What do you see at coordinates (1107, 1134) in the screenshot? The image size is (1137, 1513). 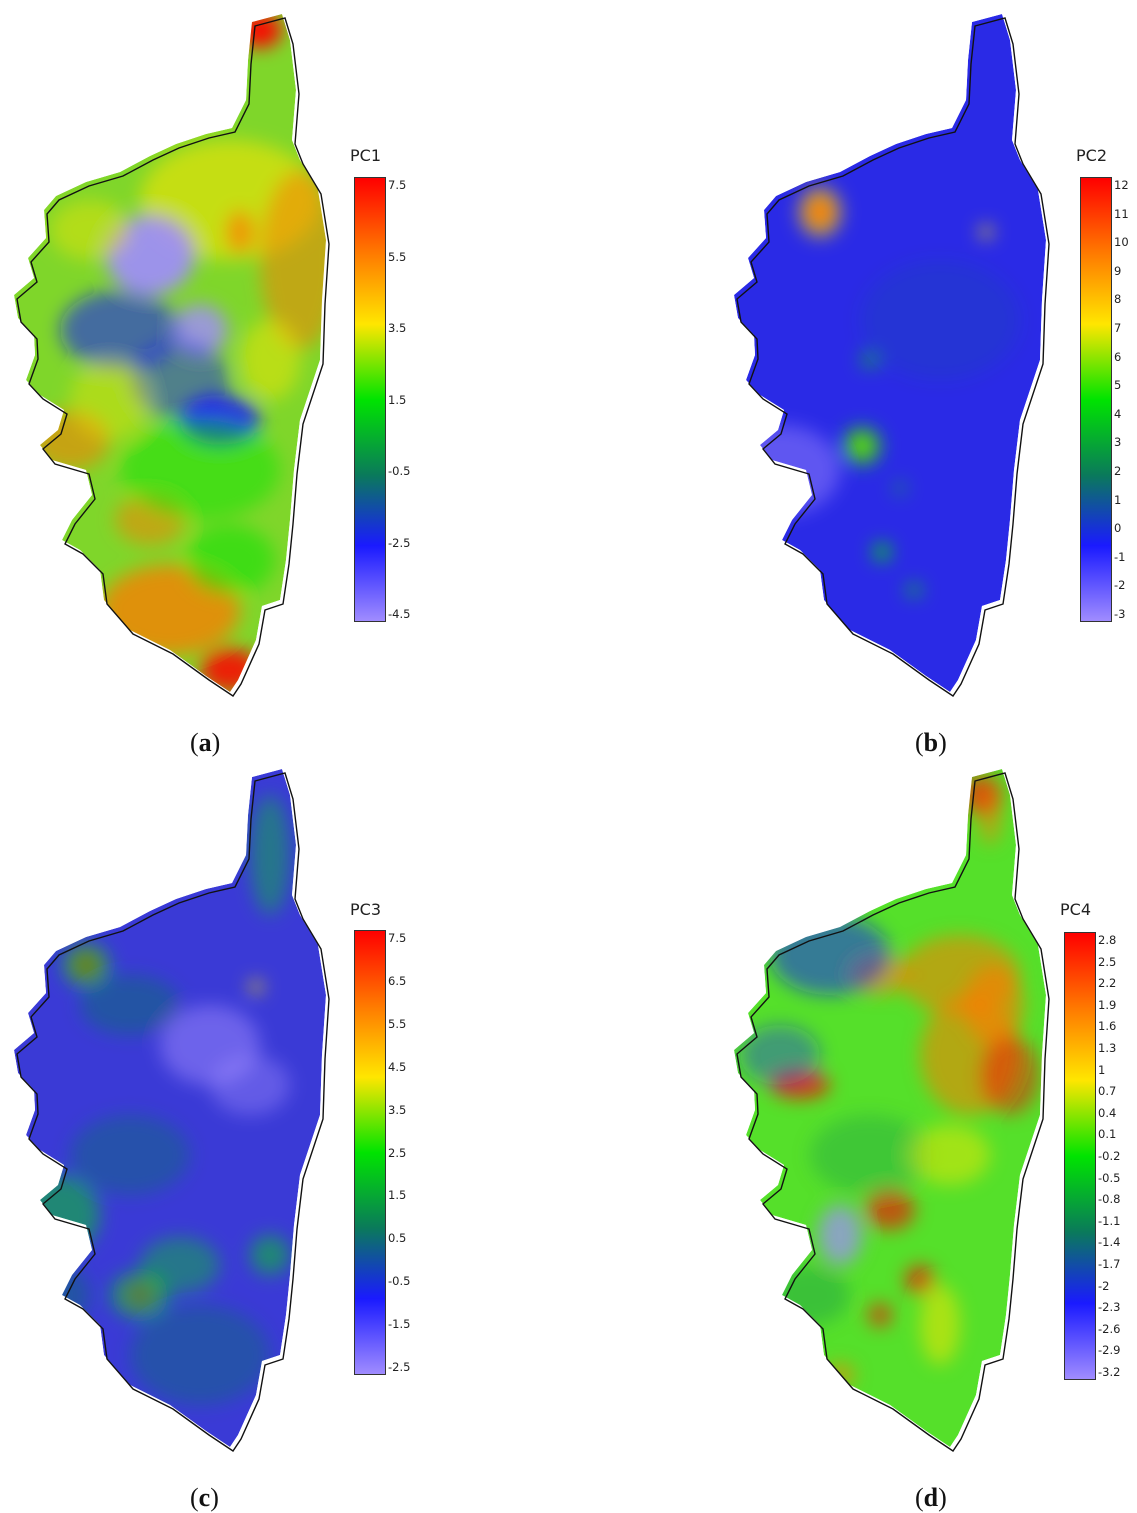 I see `legend-tick-label: 0.1` at bounding box center [1107, 1134].